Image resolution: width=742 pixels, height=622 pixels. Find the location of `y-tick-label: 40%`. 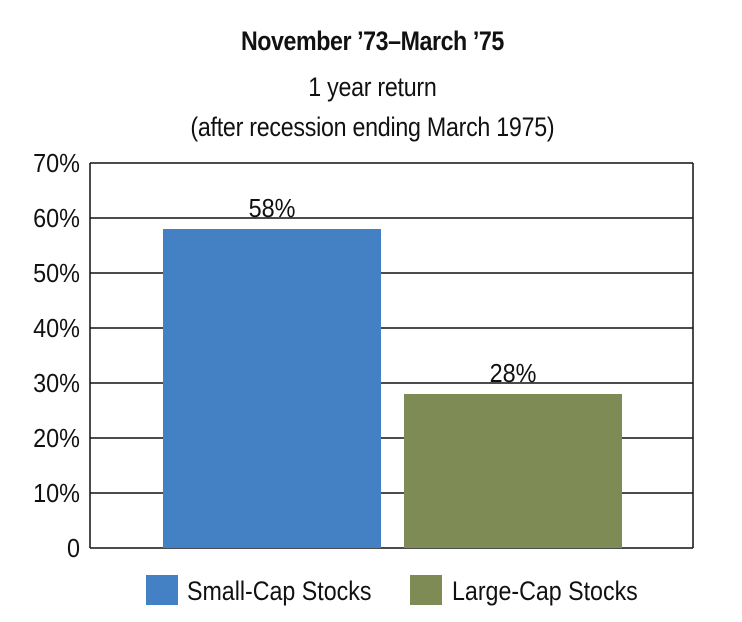

y-tick-label: 40% is located at coordinates (56, 329).